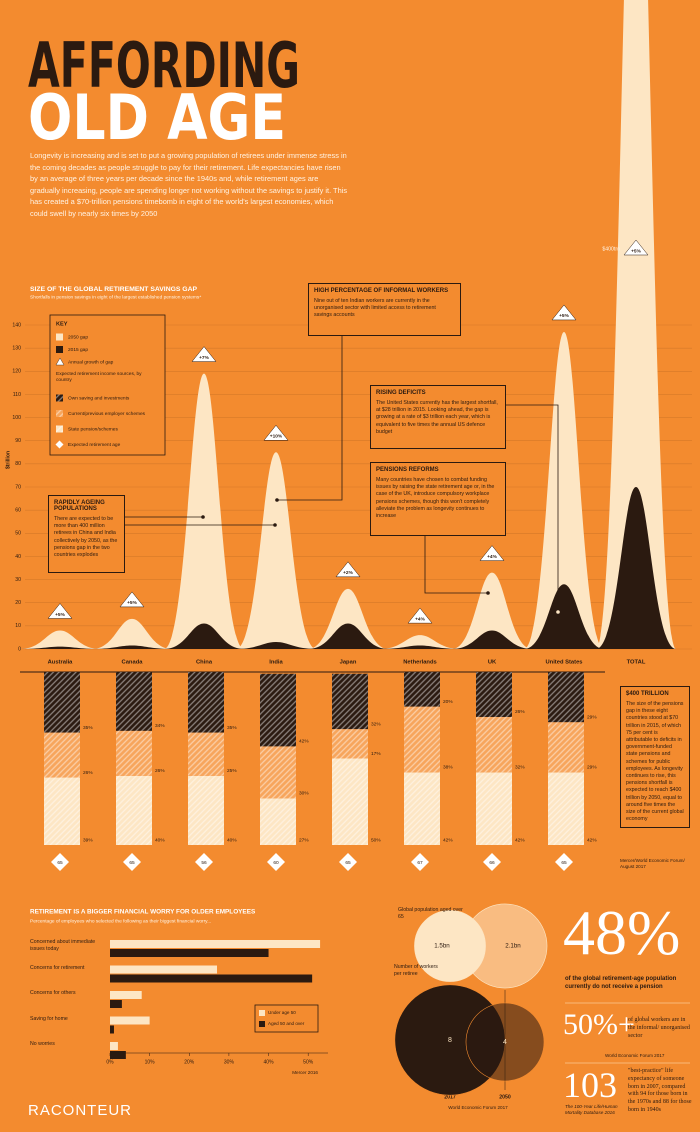 Image resolution: width=700 pixels, height=1132 pixels. I want to click on value-label: 32%, so click(376, 724).